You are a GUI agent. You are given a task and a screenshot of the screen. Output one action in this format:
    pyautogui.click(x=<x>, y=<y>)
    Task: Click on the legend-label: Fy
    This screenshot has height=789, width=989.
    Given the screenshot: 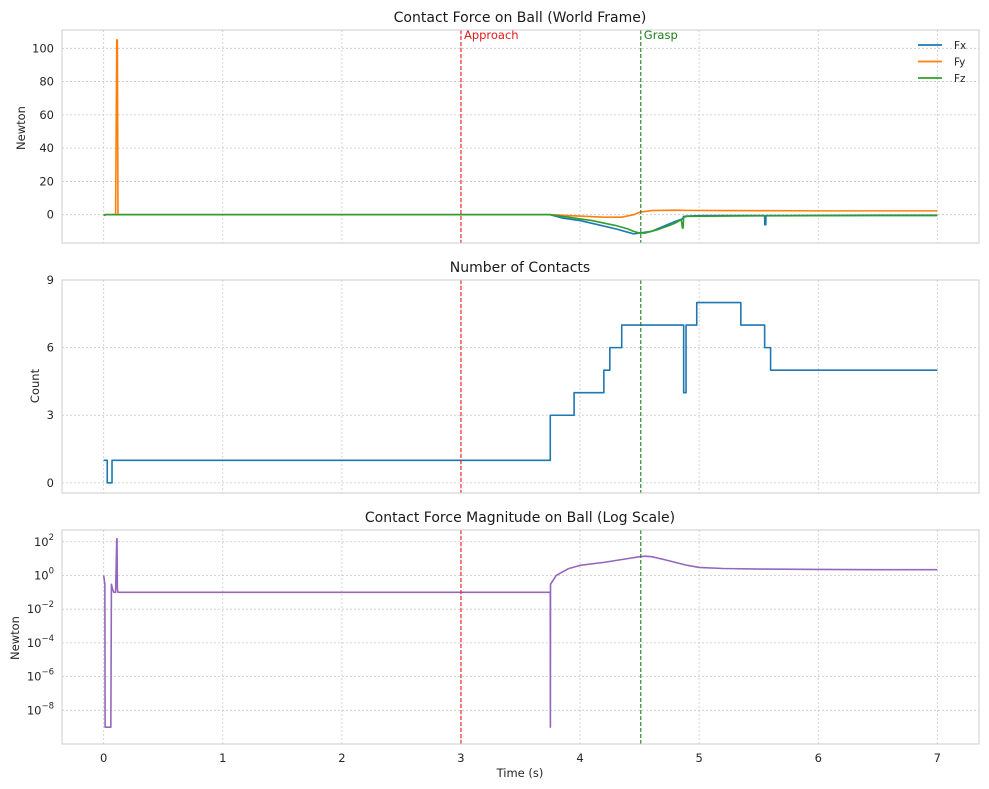 What is the action you would take?
    pyautogui.click(x=959, y=63)
    